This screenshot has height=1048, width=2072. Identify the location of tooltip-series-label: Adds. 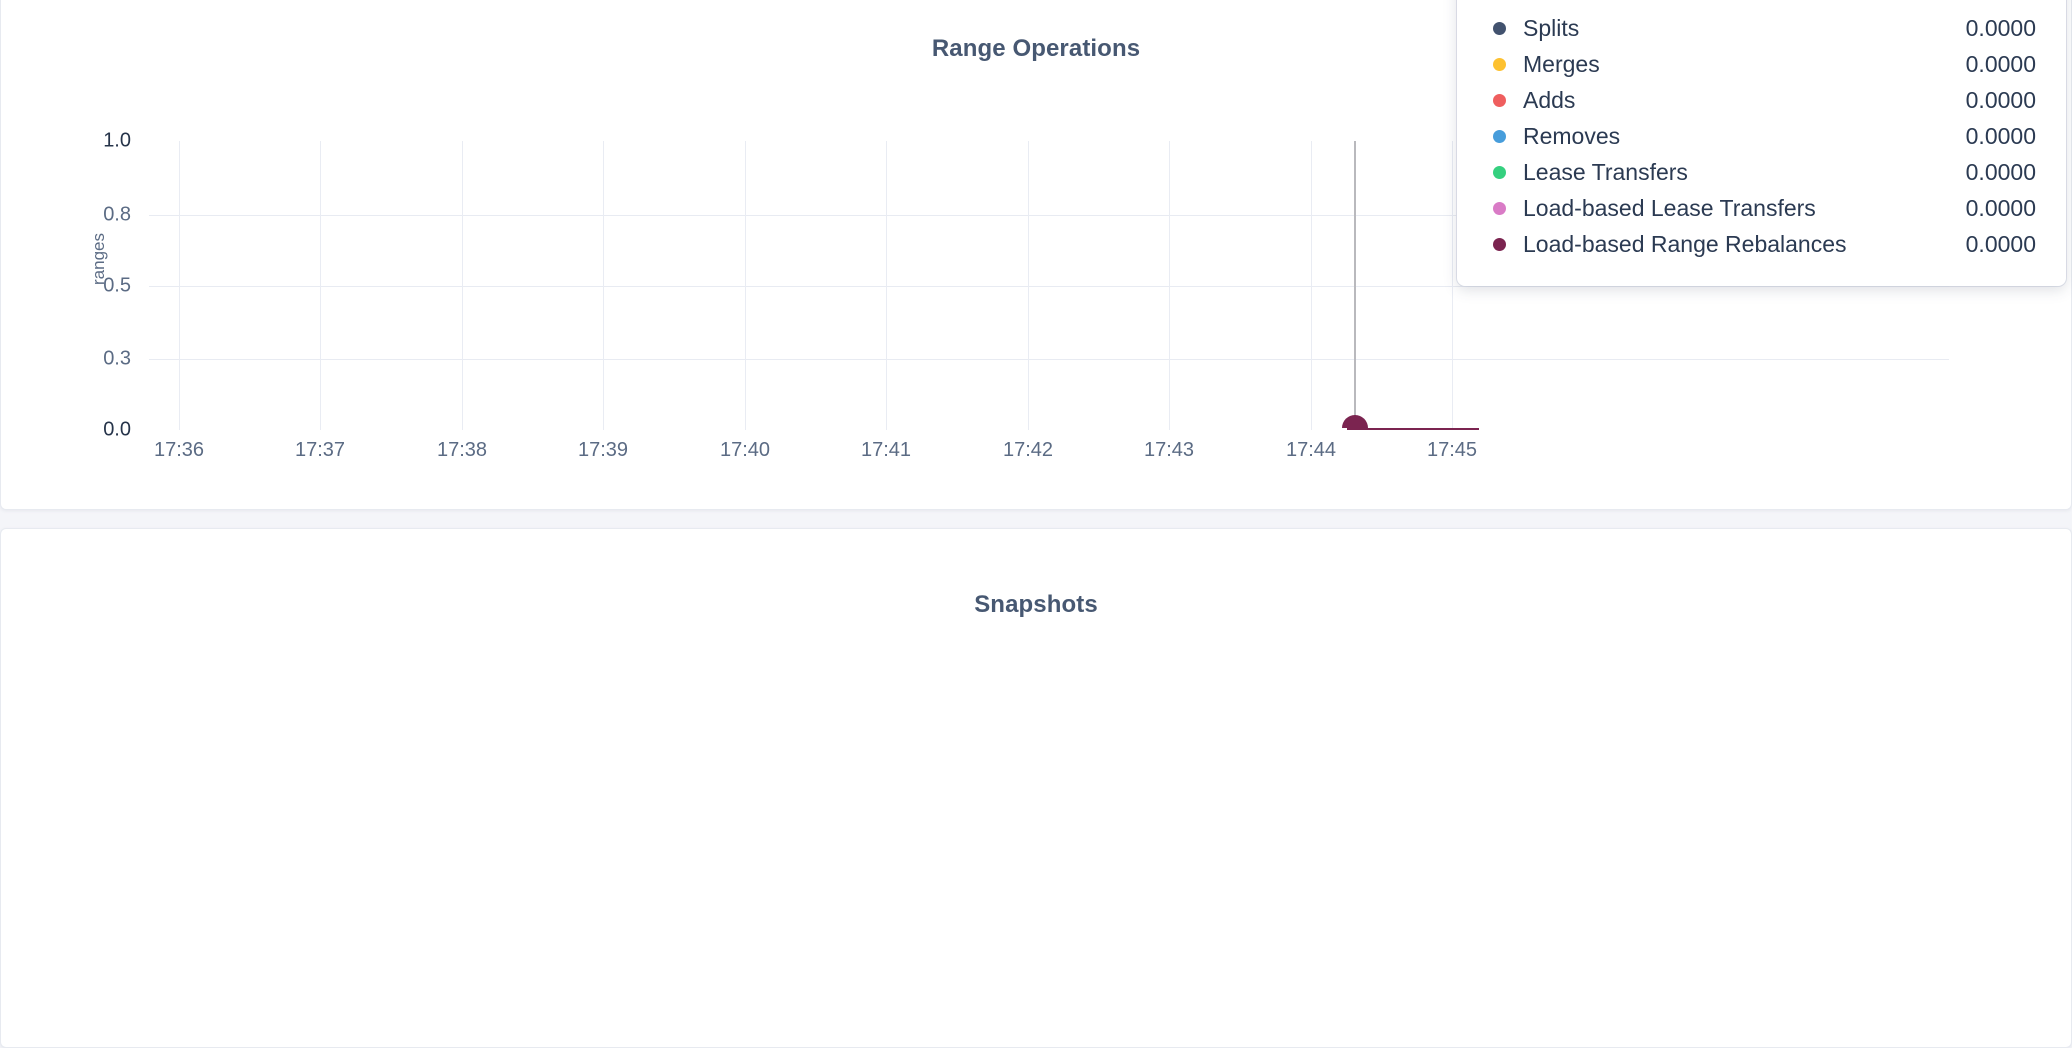
(1549, 99).